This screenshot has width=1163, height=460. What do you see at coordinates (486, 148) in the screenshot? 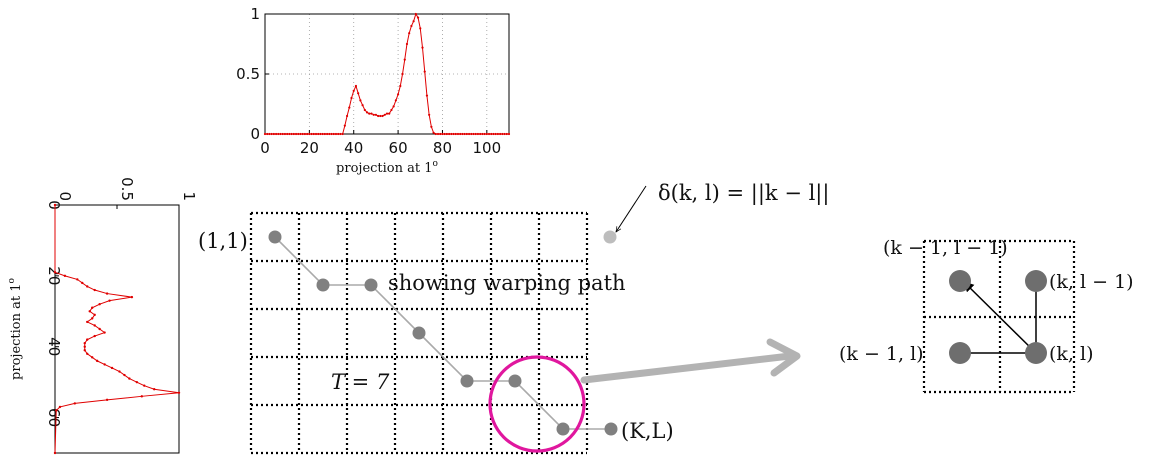
I see `top-xtick-label: 100` at bounding box center [486, 148].